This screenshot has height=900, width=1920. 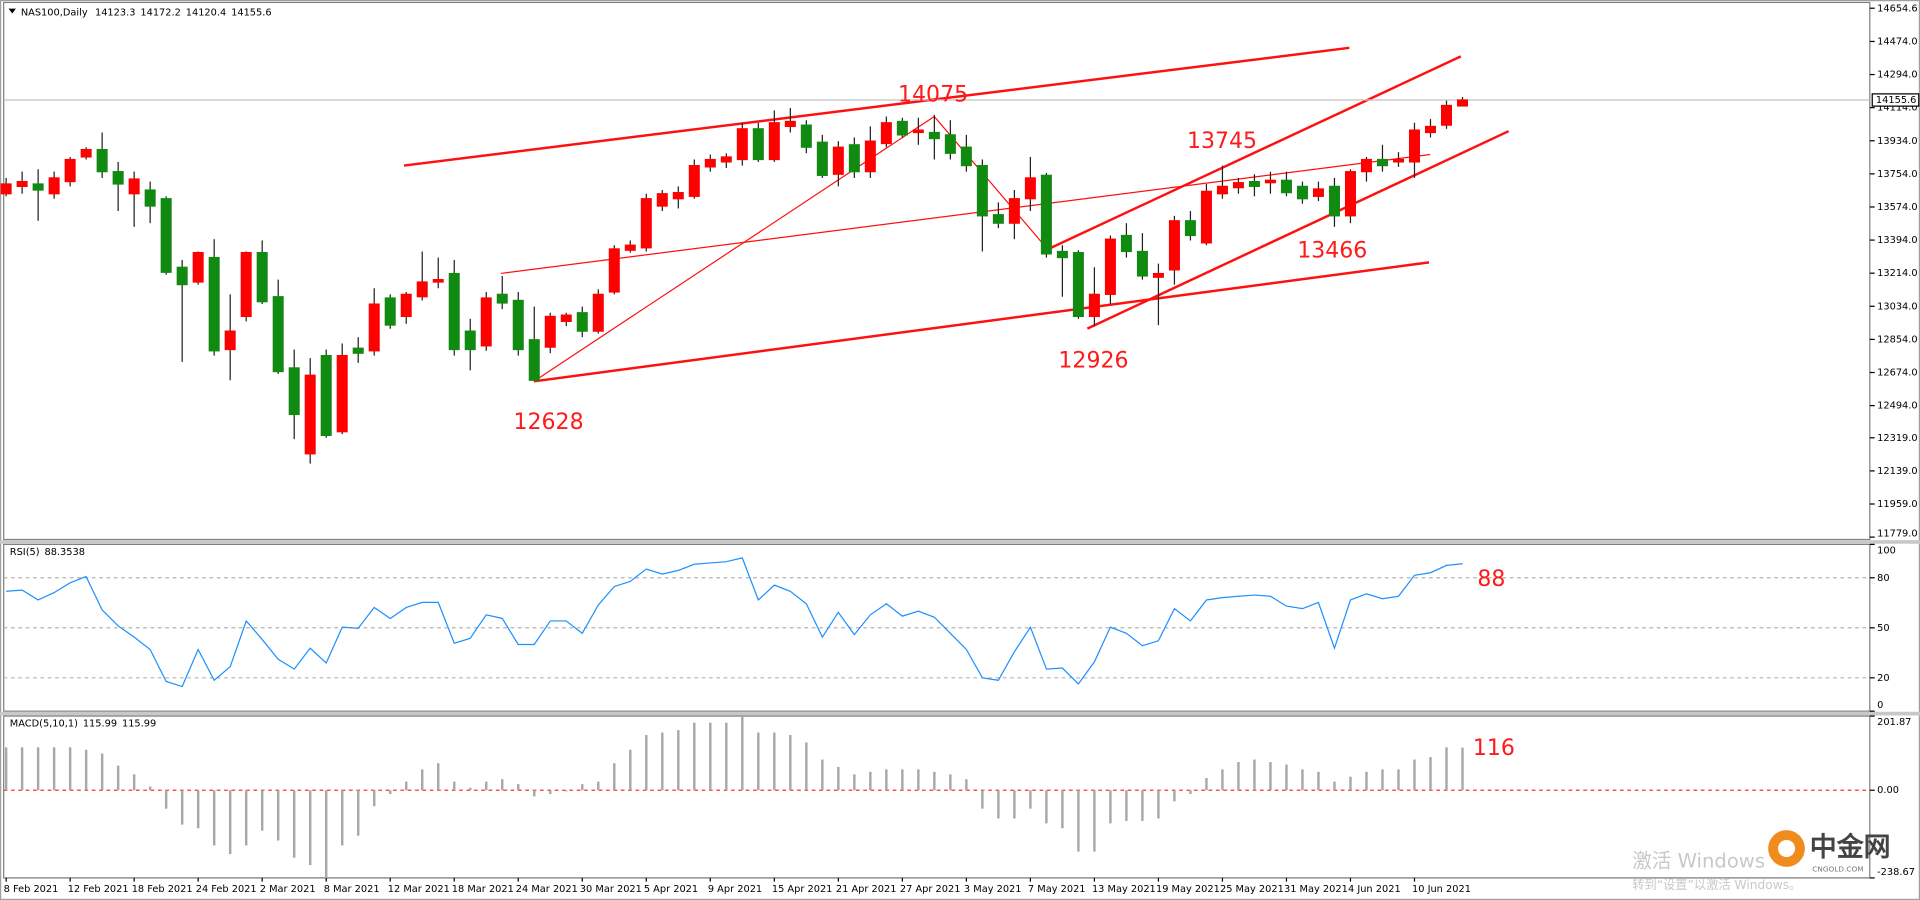 What do you see at coordinates (160, 12) in the screenshot?
I see `ohlc-high: 14172.2` at bounding box center [160, 12].